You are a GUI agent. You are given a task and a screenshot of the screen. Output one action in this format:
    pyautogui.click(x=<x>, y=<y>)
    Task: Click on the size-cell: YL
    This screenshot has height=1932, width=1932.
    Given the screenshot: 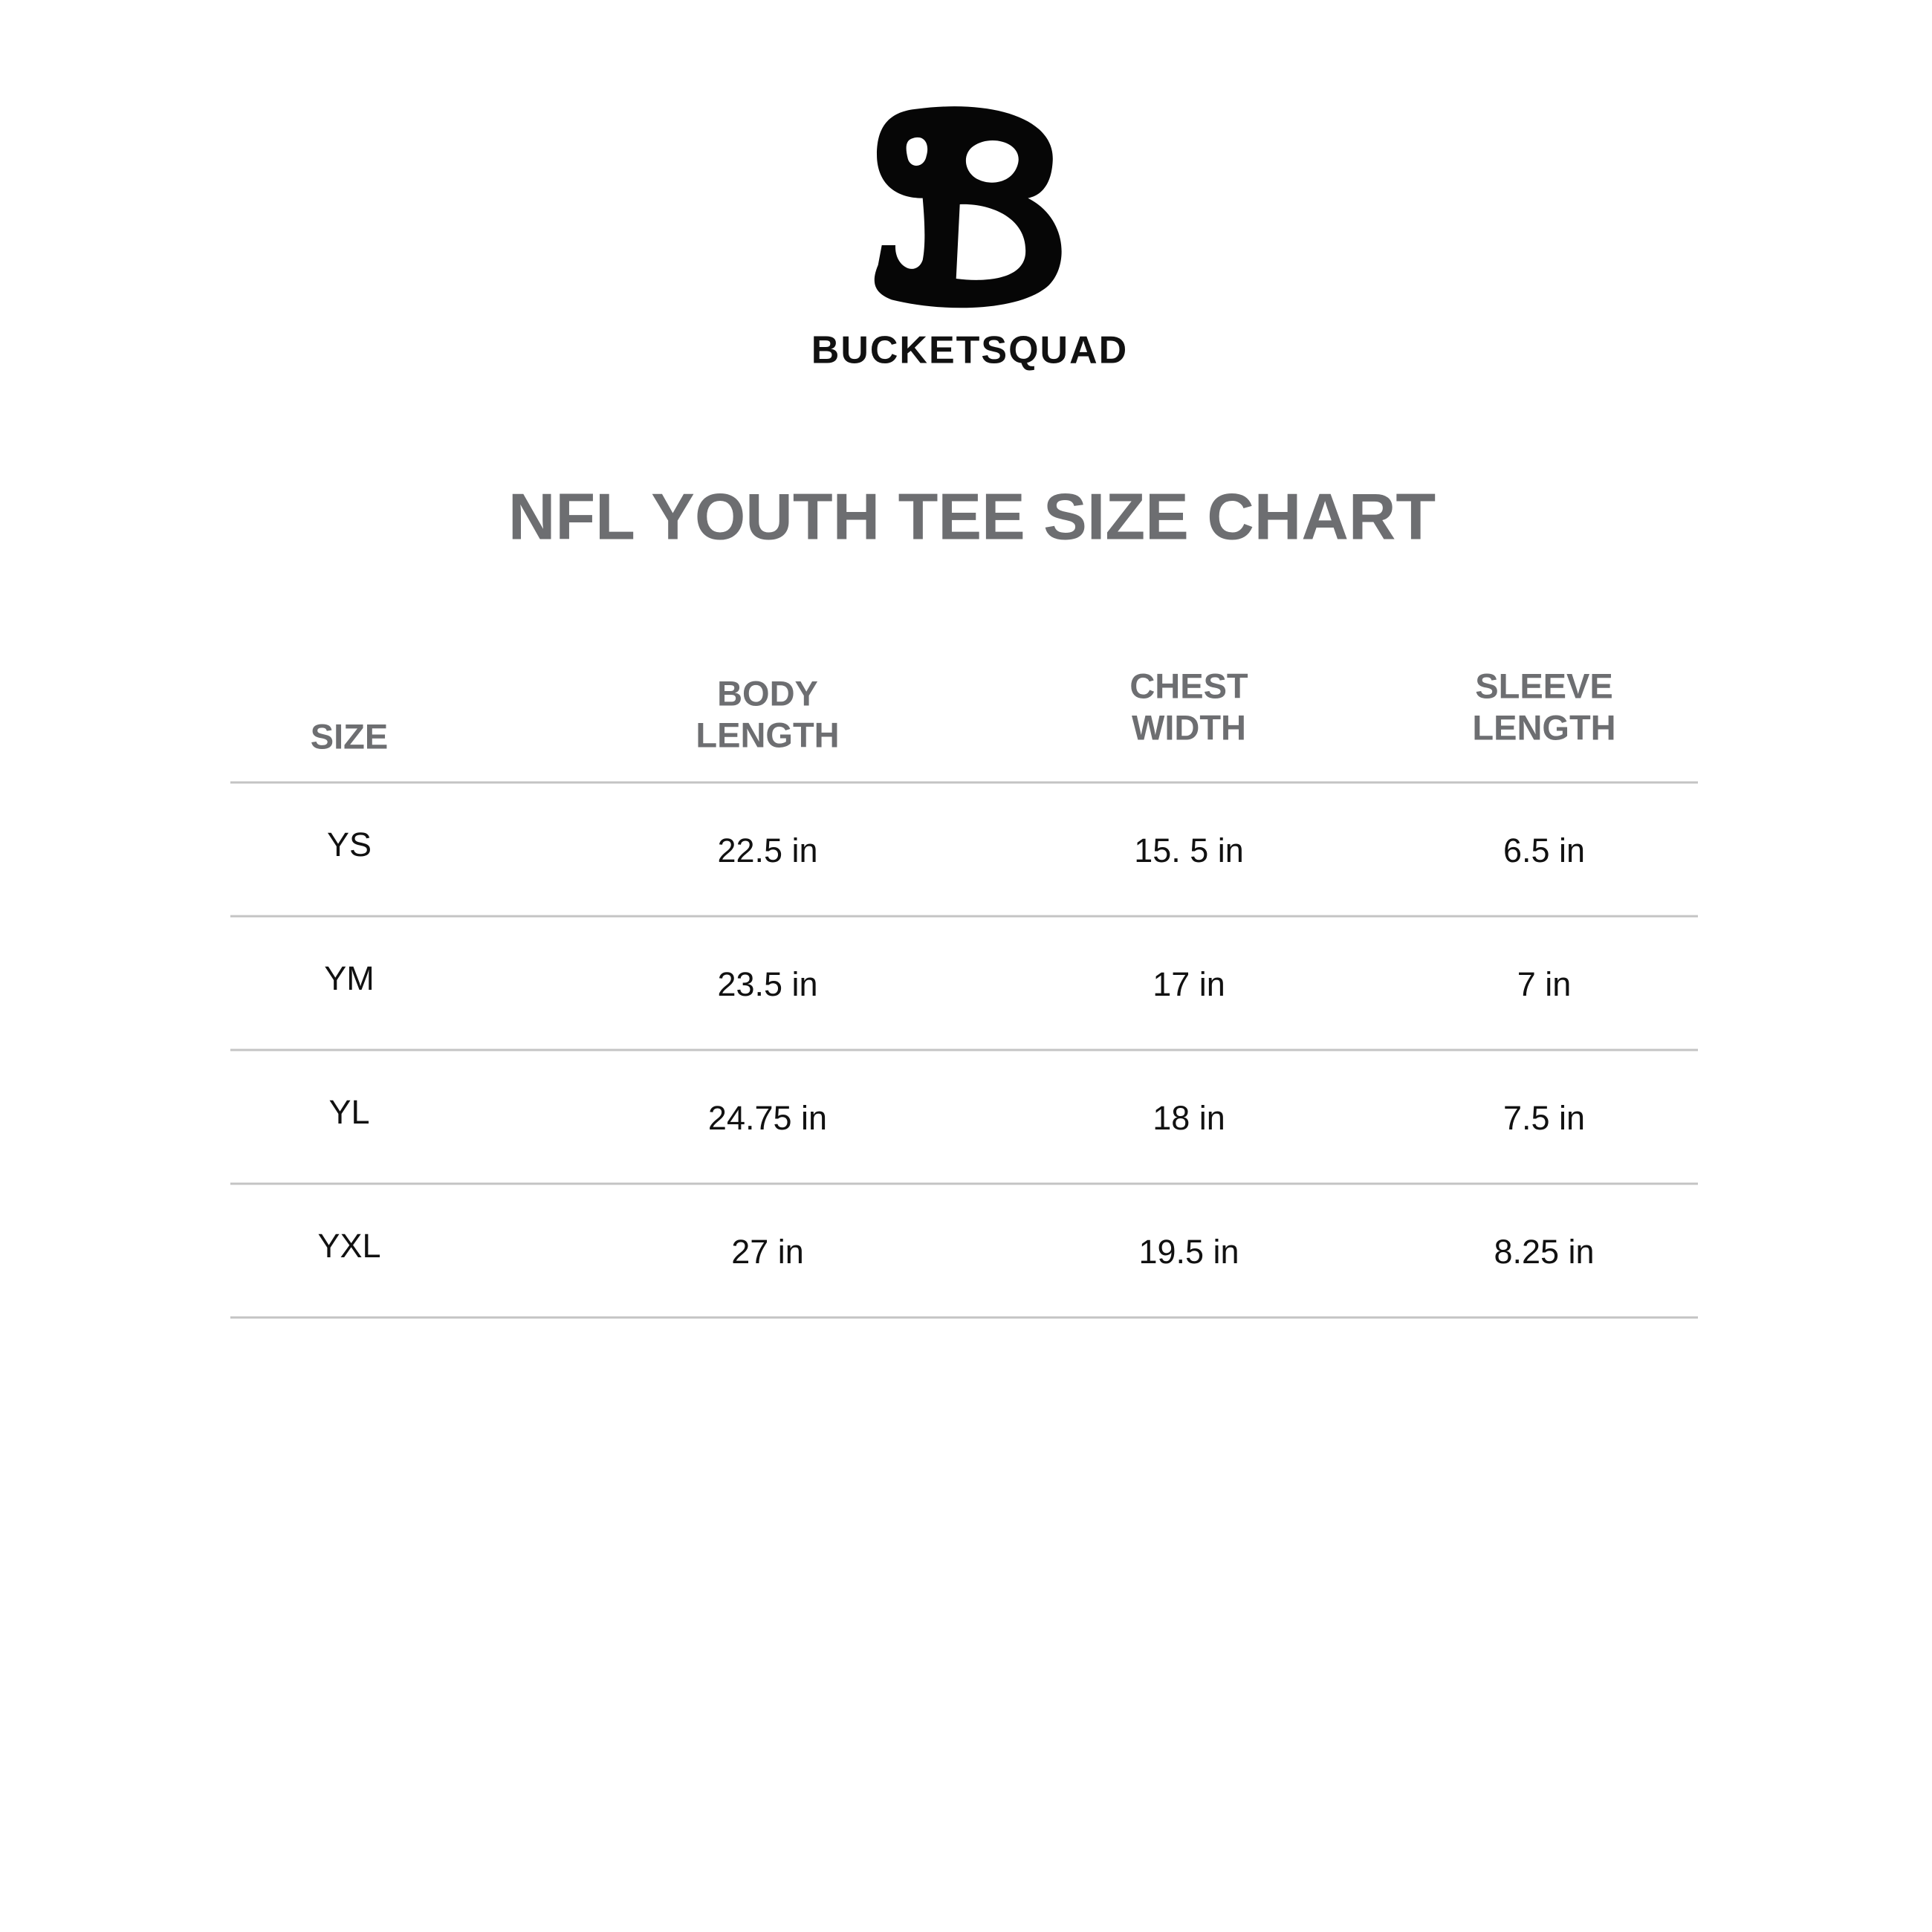 What is the action you would take?
    pyautogui.click(x=348, y=1112)
    